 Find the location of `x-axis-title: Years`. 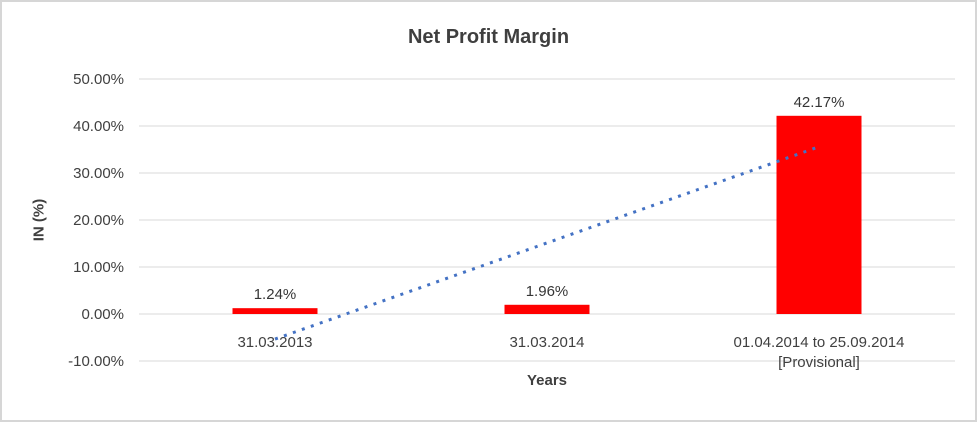

x-axis-title: Years is located at coordinates (547, 380).